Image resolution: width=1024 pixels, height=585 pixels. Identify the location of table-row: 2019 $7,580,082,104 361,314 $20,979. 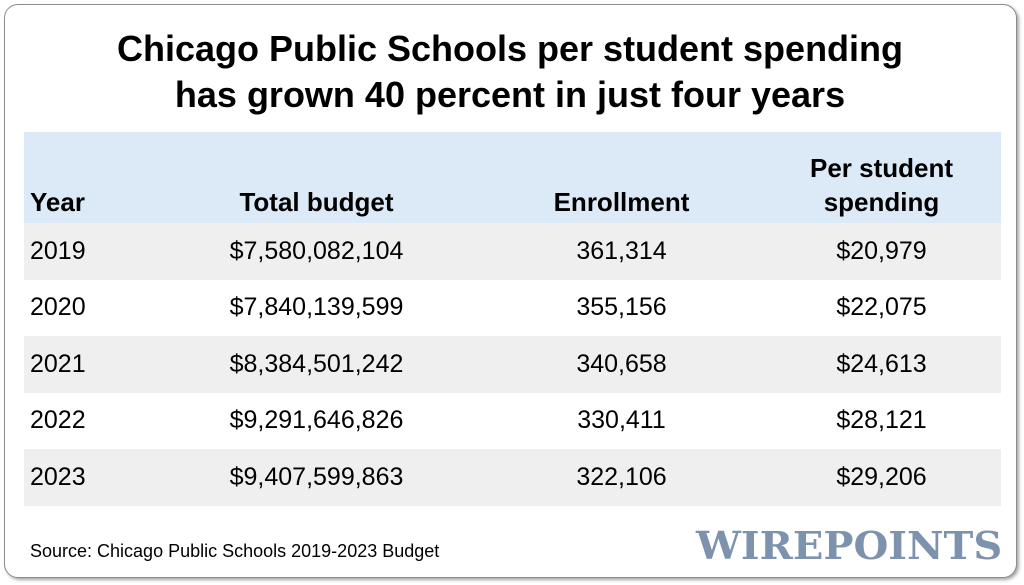
(512, 251).